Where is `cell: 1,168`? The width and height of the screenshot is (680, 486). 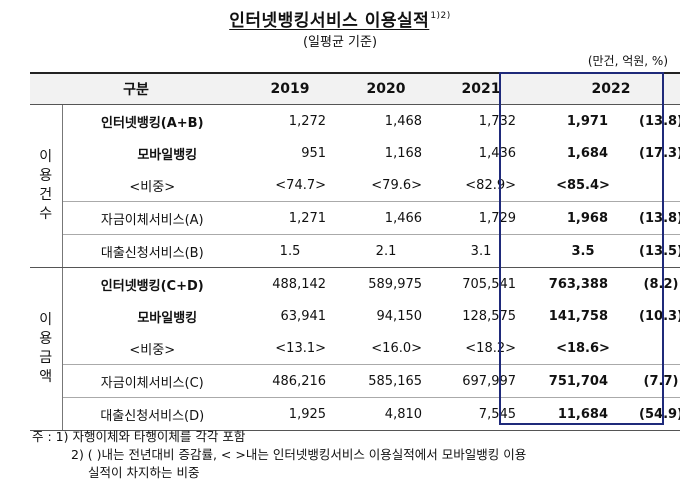
cell: 1,168 is located at coordinates (403, 153).